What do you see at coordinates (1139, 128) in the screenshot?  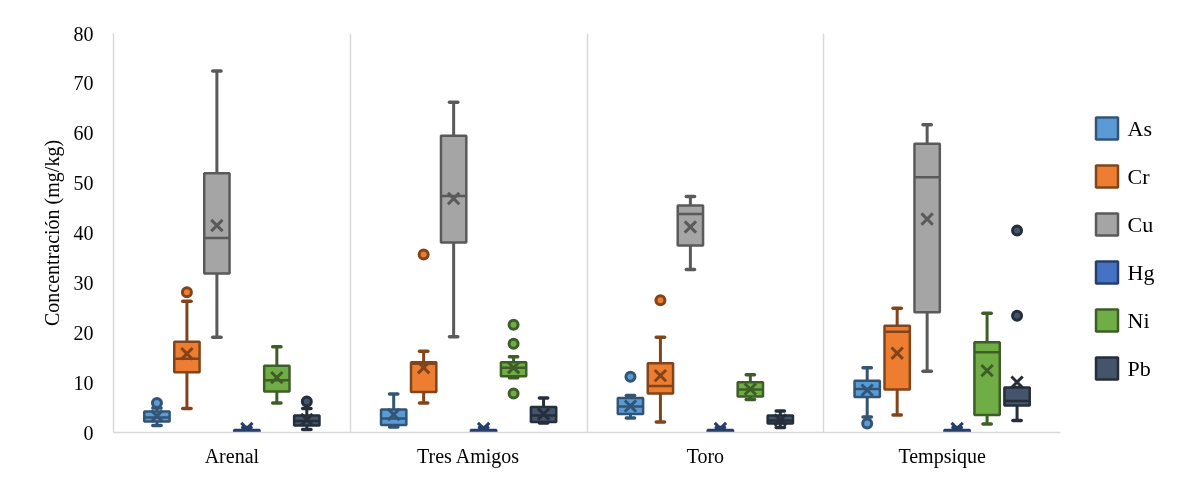 I see `legend-label: As` at bounding box center [1139, 128].